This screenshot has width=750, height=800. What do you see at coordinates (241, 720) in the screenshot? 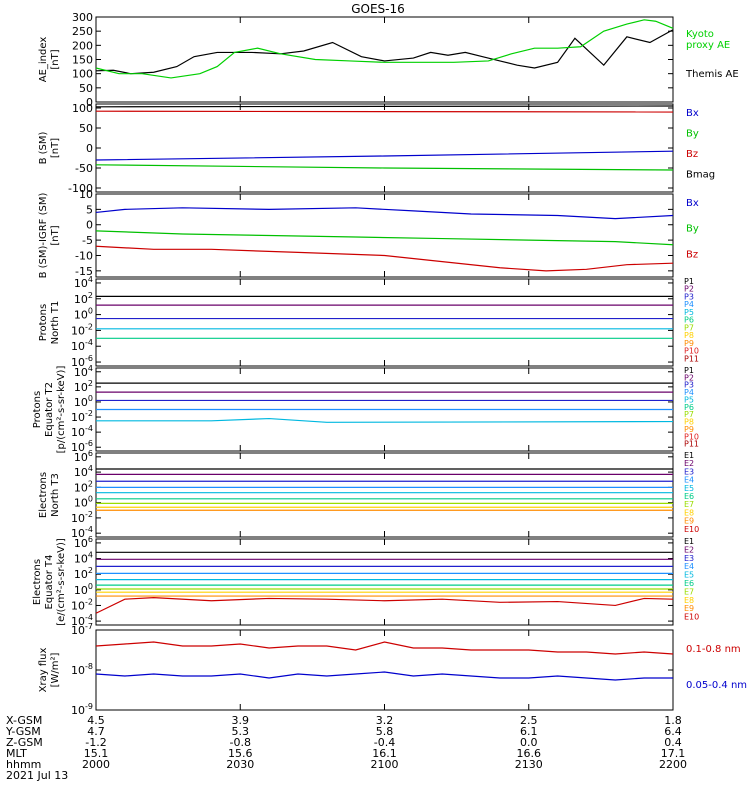
I see `x-axis-value: 3.9` at bounding box center [241, 720].